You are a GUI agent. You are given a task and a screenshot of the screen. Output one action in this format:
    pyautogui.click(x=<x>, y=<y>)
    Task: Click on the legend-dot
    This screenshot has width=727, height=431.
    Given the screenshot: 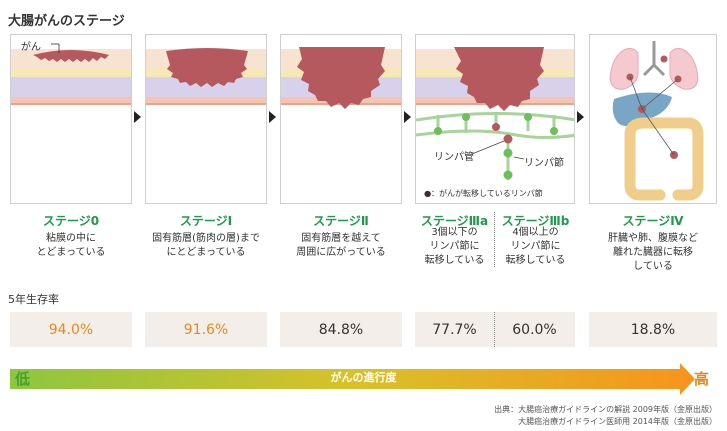 What is the action you would take?
    pyautogui.click(x=428, y=194)
    